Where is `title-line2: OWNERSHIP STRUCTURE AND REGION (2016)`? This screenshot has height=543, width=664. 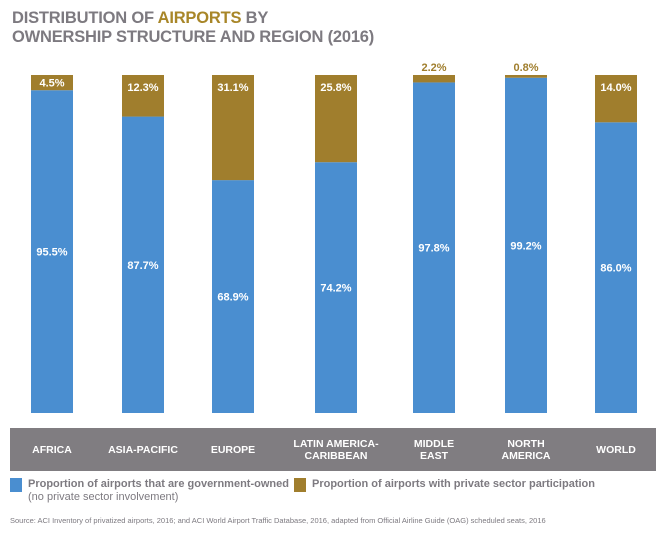 title-line2: OWNERSHIP STRUCTURE AND REGION (2016) is located at coordinates (193, 37).